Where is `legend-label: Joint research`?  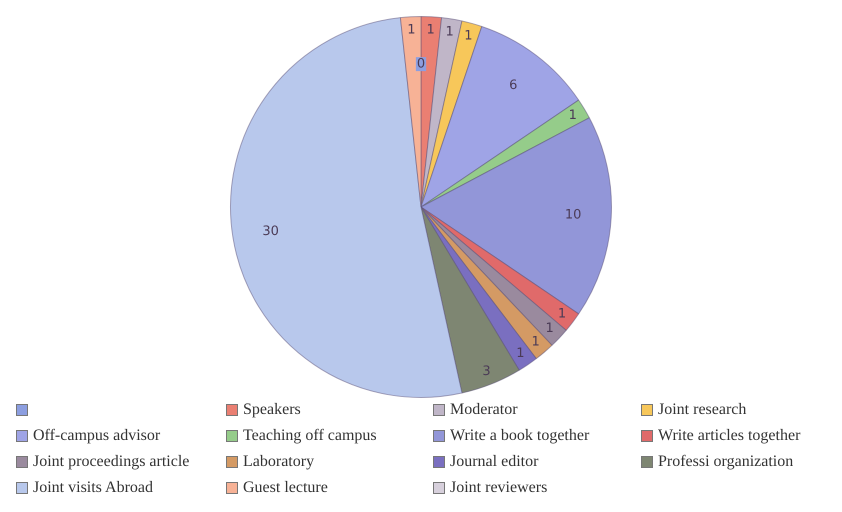
legend-label: Joint research is located at coordinates (702, 410).